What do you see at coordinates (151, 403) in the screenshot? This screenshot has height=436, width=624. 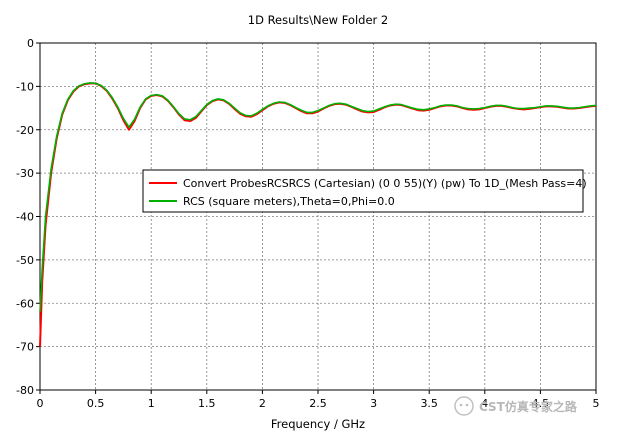 I see `x-tick-label: 1` at bounding box center [151, 403].